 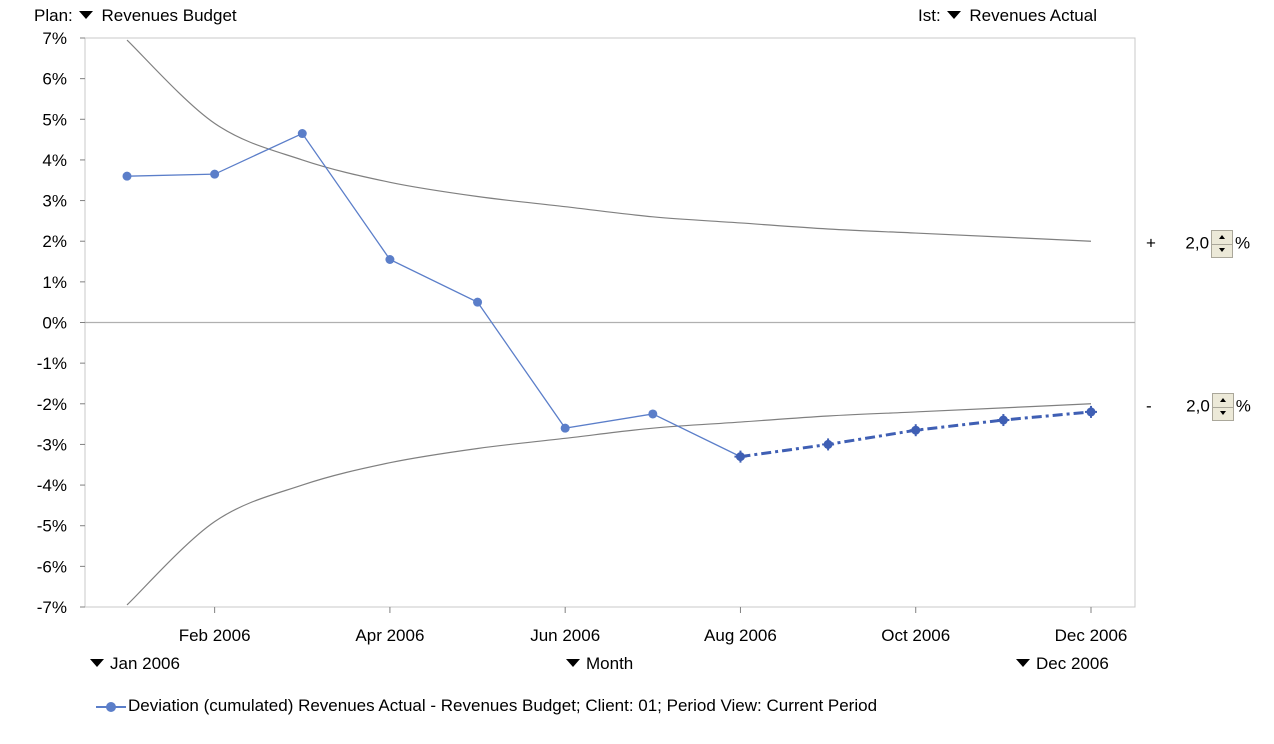 I want to click on upper-percent: %, so click(x=1243, y=243).